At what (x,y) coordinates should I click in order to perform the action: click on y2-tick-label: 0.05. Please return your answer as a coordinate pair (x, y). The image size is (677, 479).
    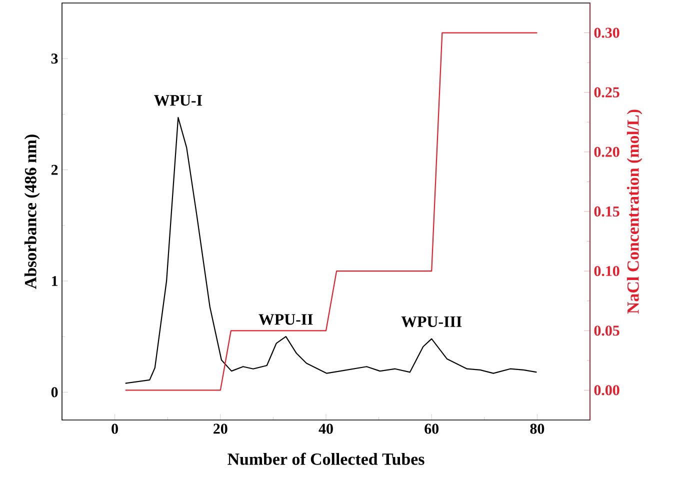
    Looking at the image, I should click on (607, 331).